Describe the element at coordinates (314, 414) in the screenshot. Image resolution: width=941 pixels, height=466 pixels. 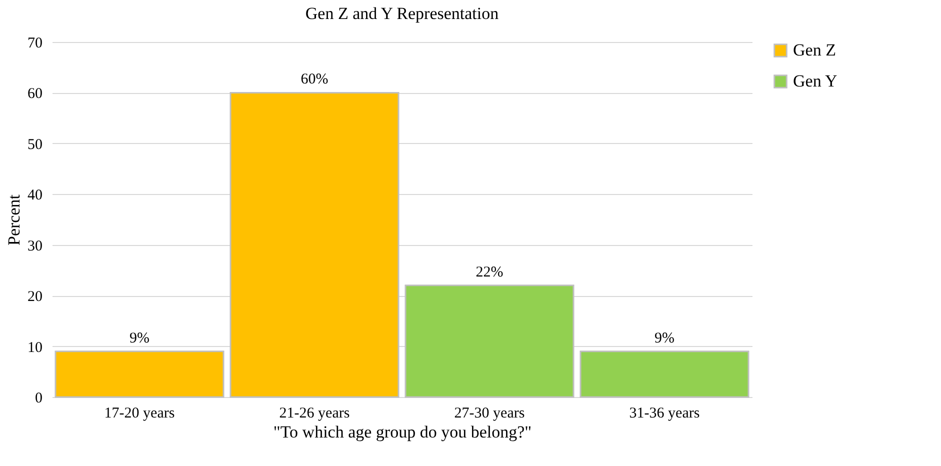
I see `x-tick-label: 21-26 years` at that location.